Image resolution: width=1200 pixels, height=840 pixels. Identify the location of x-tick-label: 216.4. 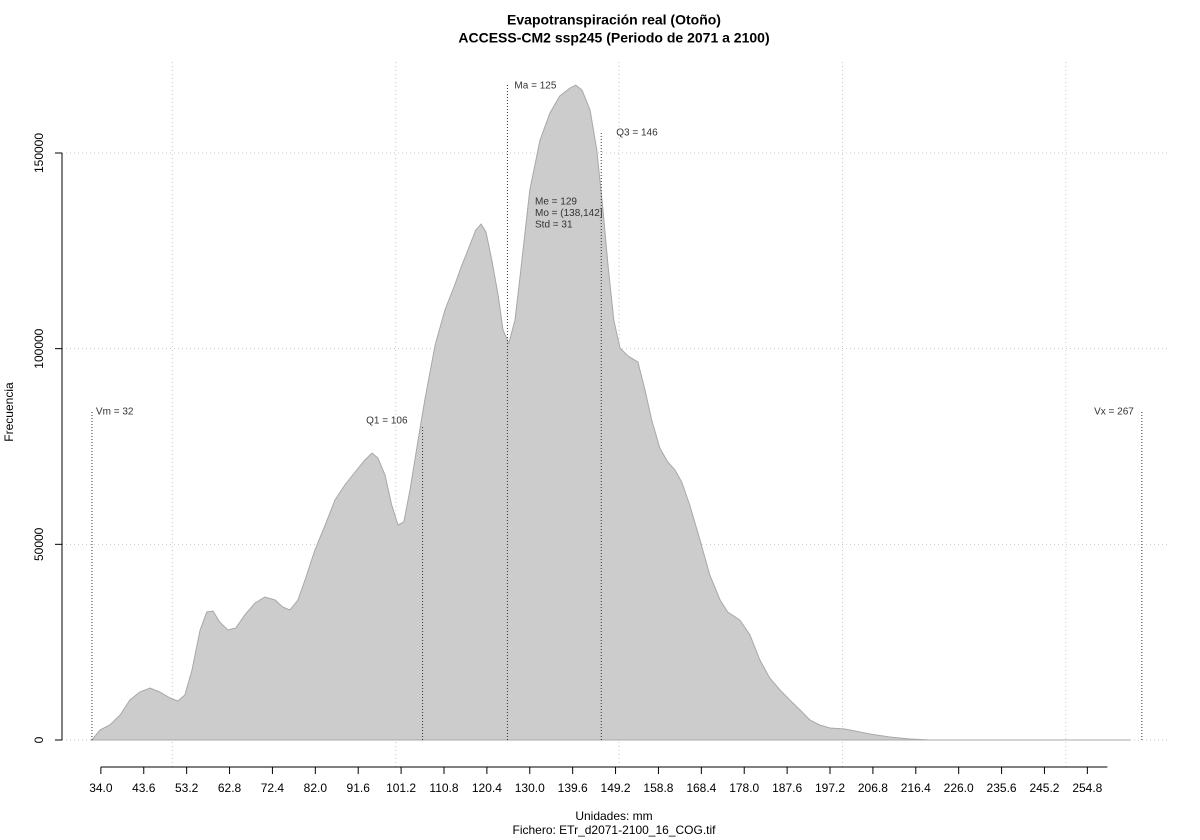
(916, 788).